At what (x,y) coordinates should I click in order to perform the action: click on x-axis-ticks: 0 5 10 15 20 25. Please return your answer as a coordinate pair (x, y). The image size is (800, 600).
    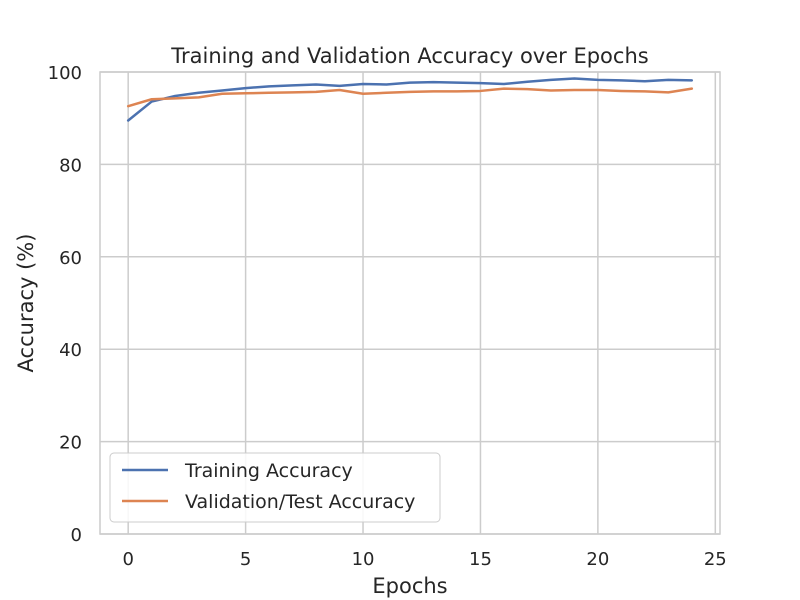
    Looking at the image, I should click on (424, 559).